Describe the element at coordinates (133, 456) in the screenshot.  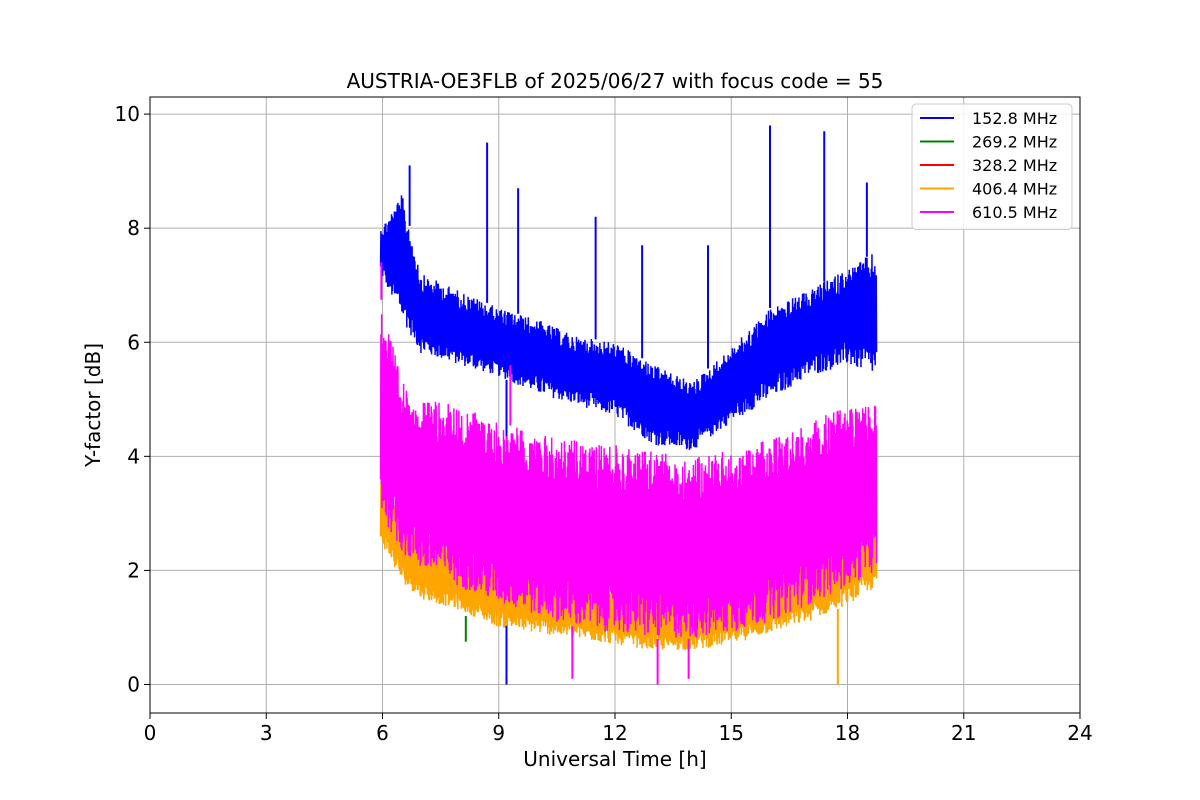
I see `y-tick-label: 4` at that location.